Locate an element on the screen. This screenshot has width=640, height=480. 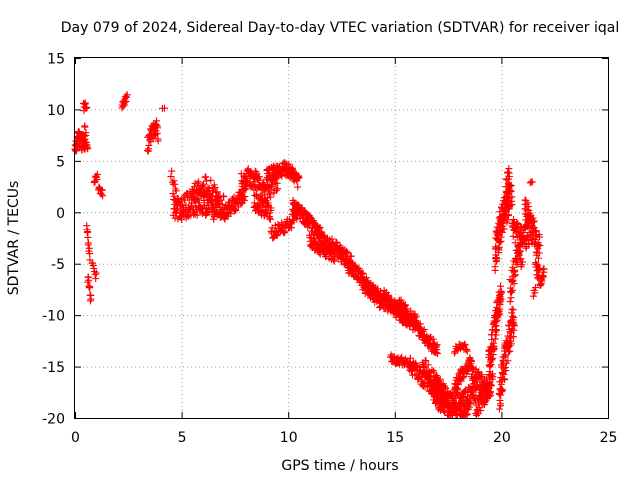
y-tick-label: -20 is located at coordinates (53, 420).